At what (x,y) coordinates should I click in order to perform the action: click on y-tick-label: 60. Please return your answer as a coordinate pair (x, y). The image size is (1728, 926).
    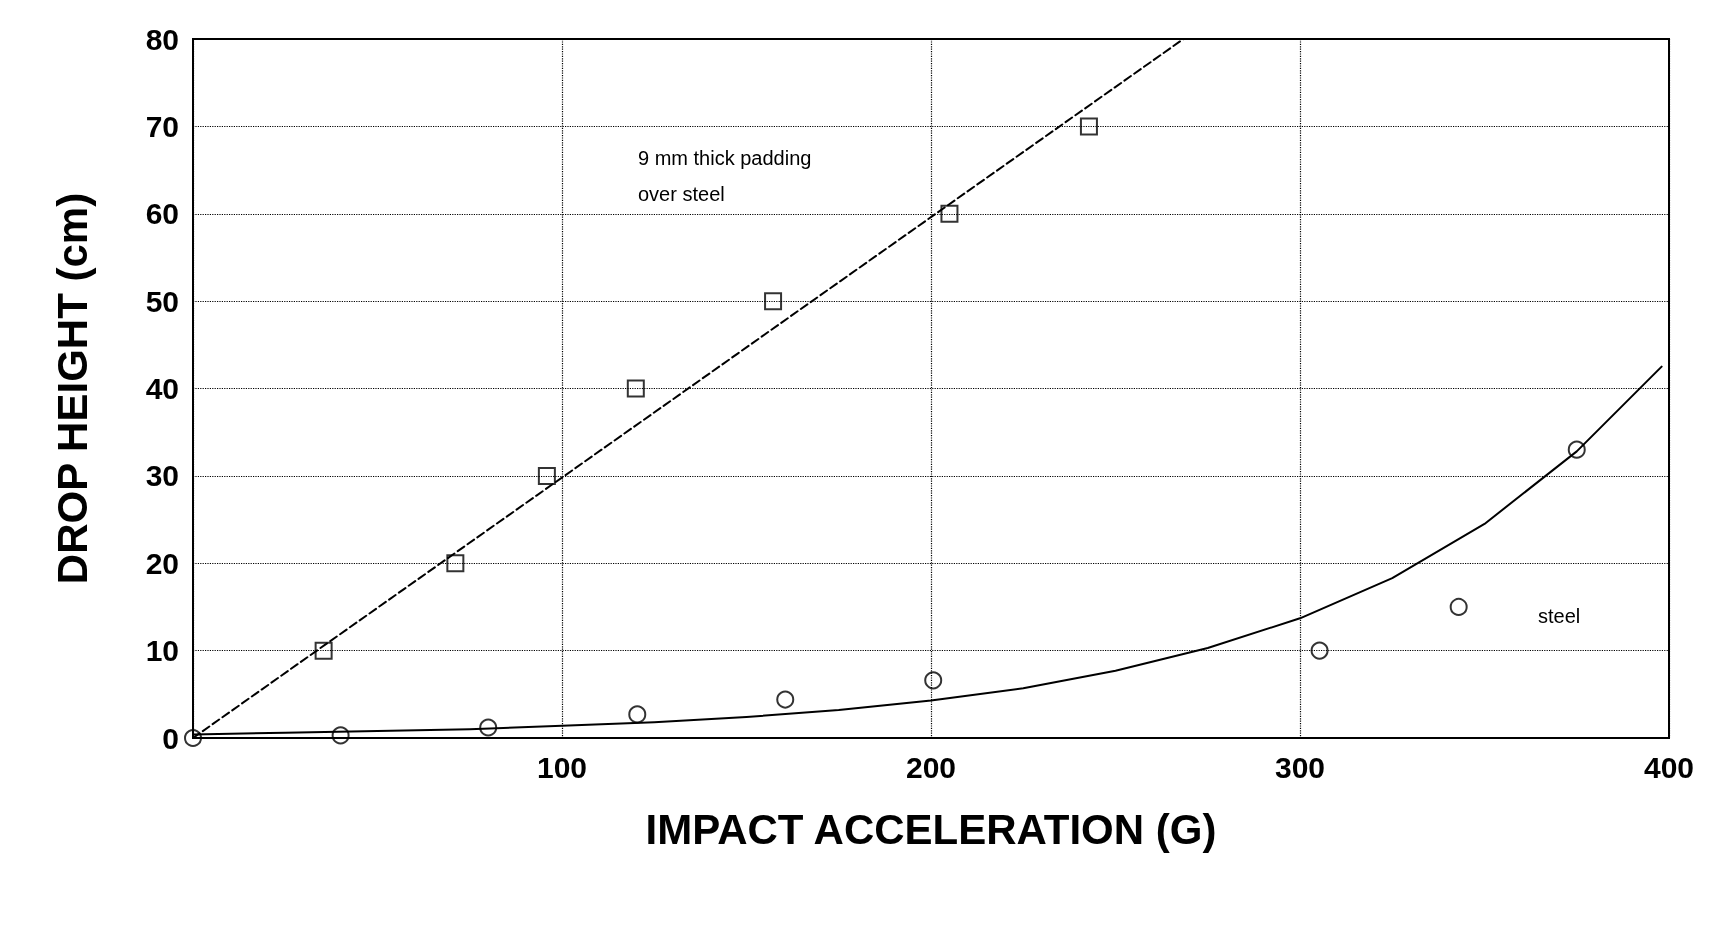
    Looking at the image, I should click on (162, 214).